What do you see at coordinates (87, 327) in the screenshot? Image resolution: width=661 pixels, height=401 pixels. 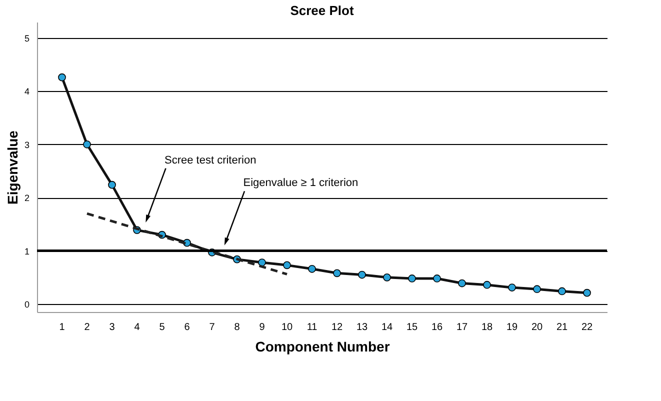 I see `x-tick-label: 2` at bounding box center [87, 327].